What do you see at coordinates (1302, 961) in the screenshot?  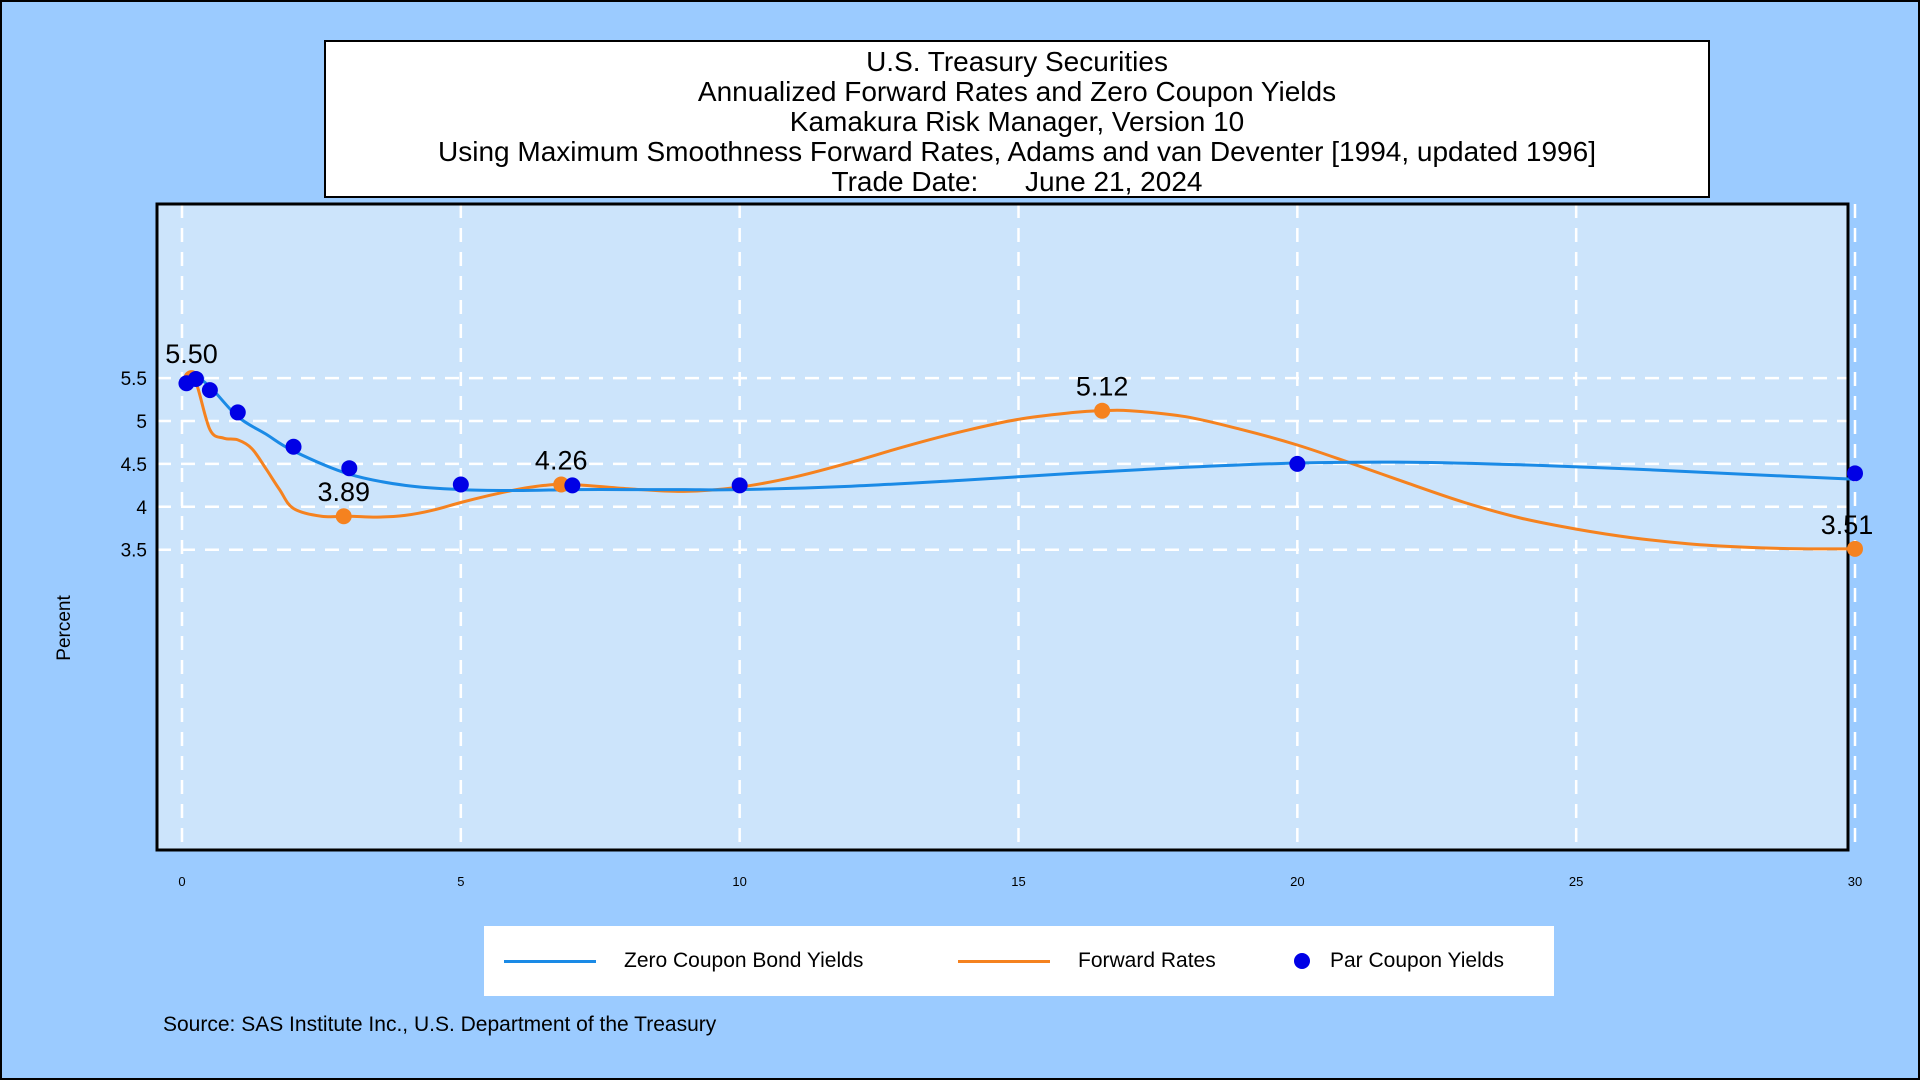 I see `legend-dot-swatch` at bounding box center [1302, 961].